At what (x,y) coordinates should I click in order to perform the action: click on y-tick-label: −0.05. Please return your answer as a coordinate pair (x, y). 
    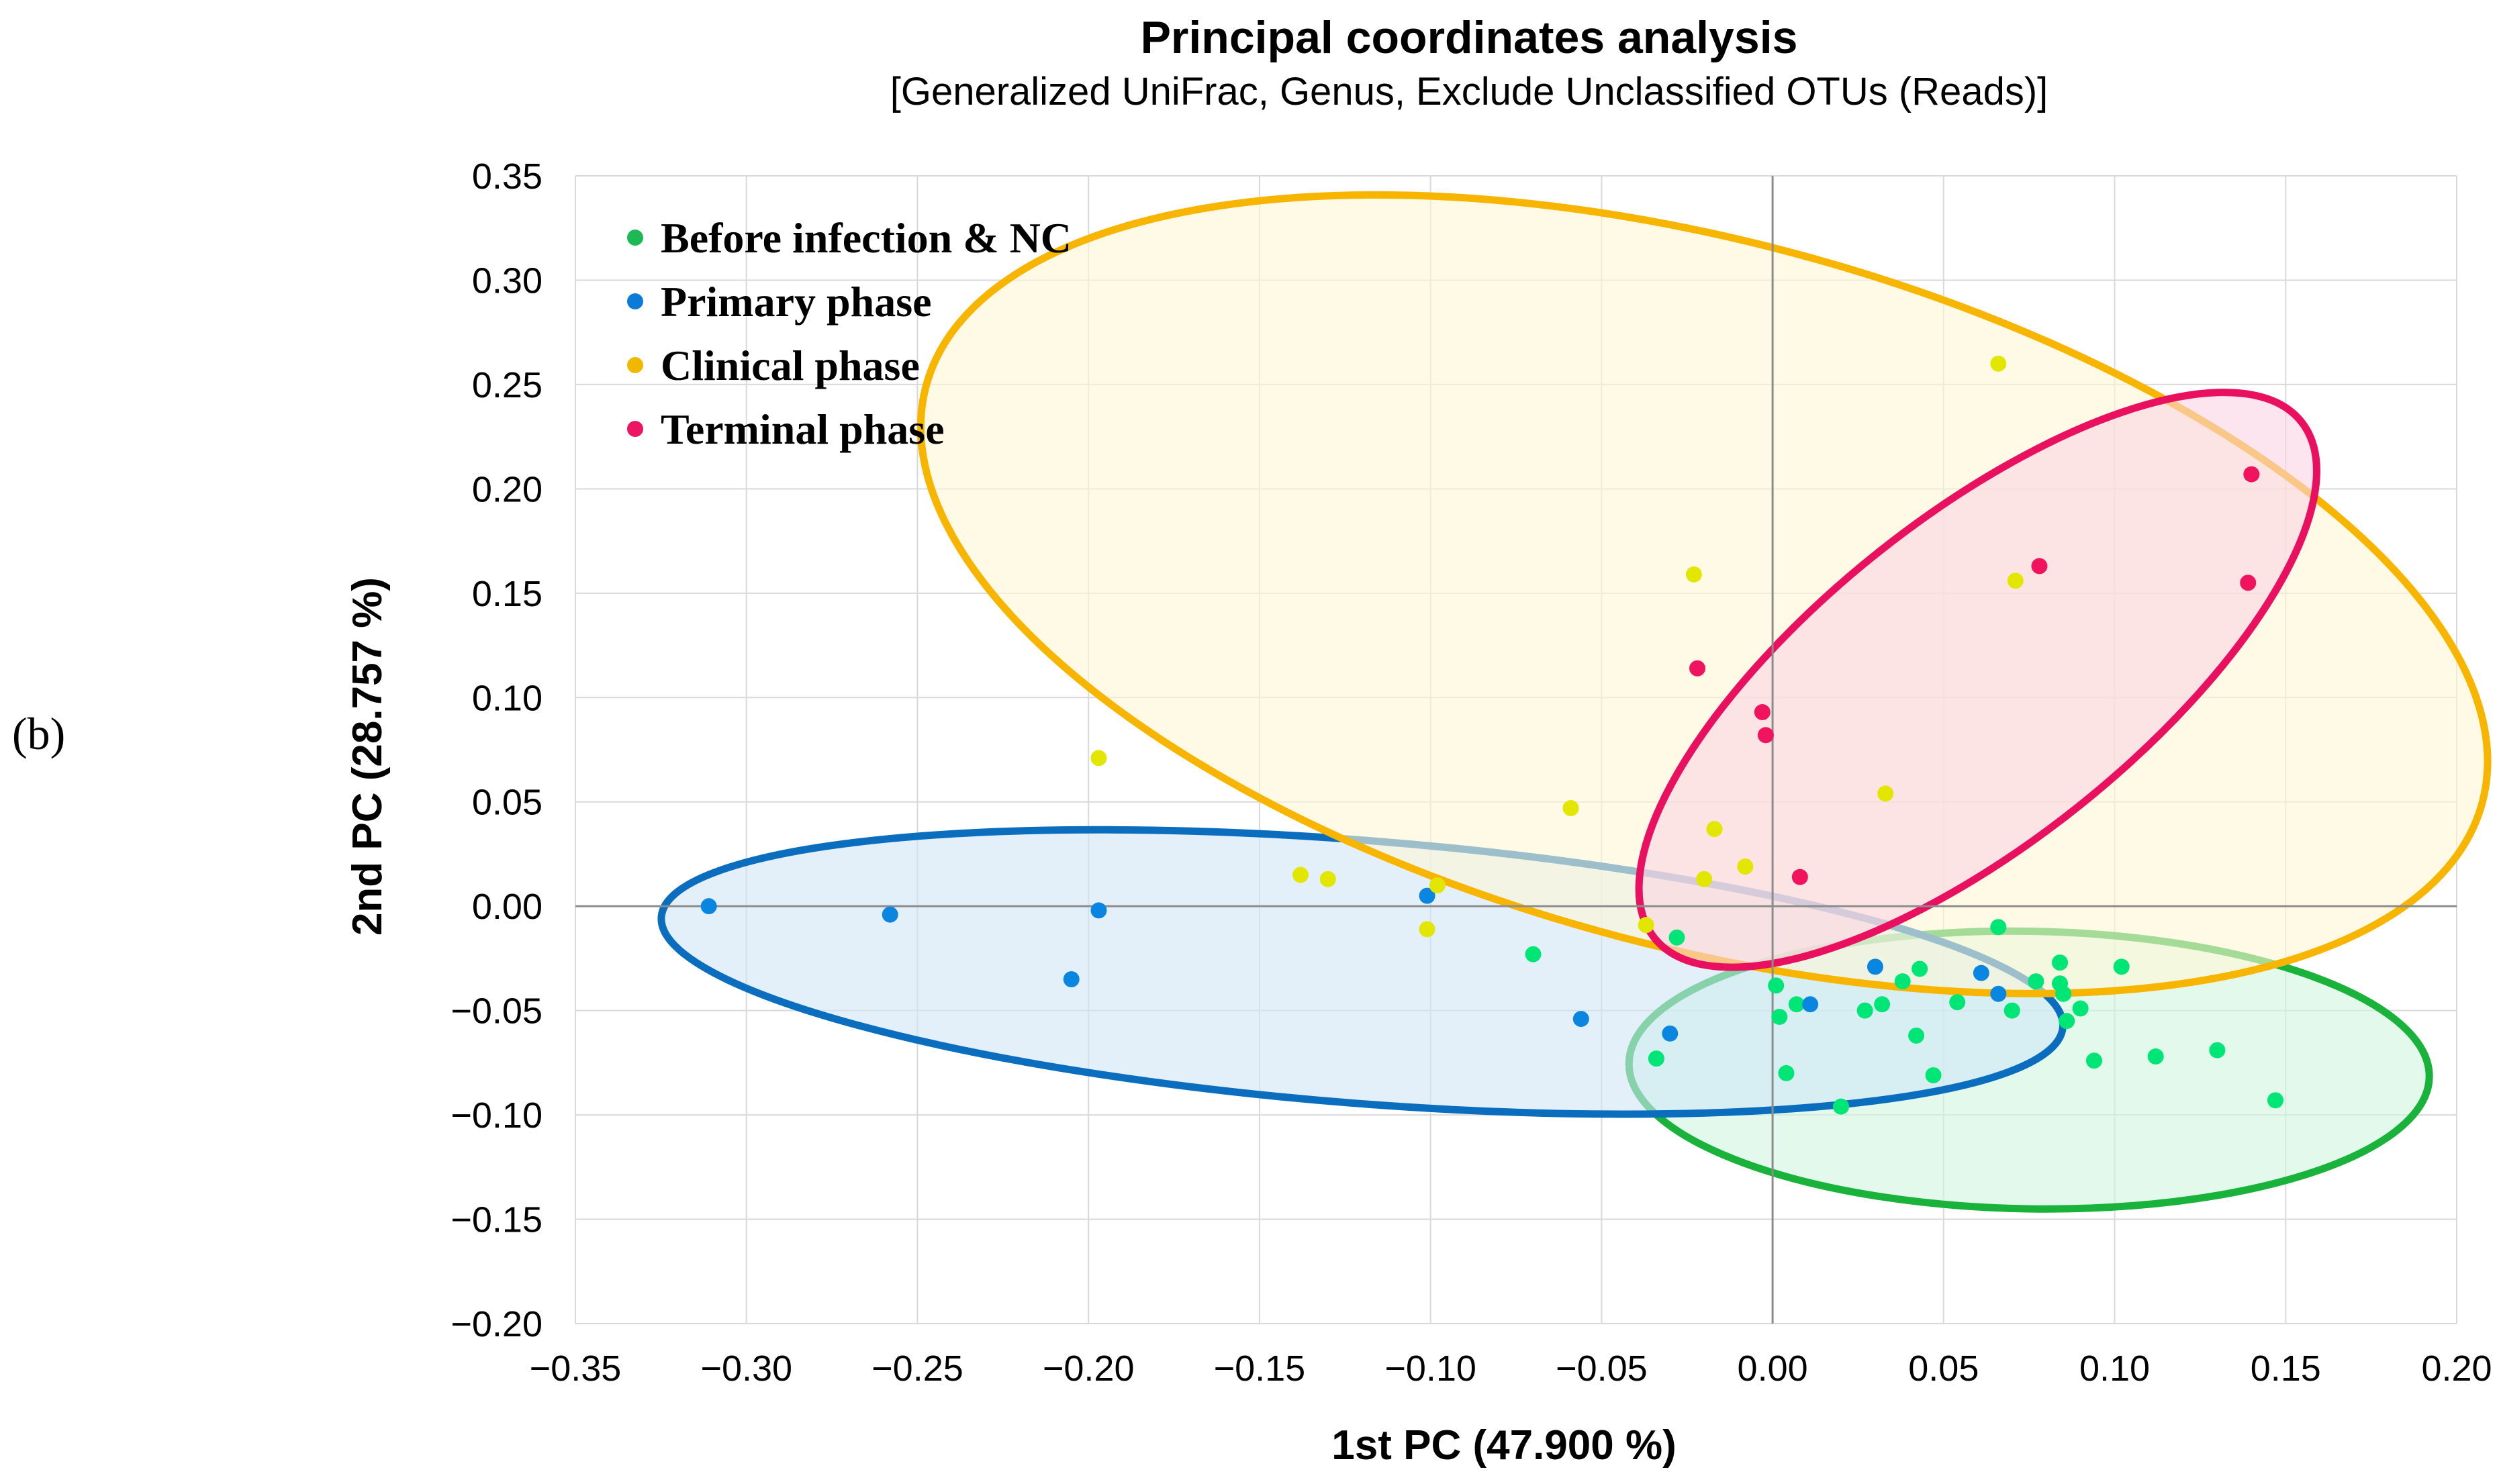
    Looking at the image, I should click on (497, 1012).